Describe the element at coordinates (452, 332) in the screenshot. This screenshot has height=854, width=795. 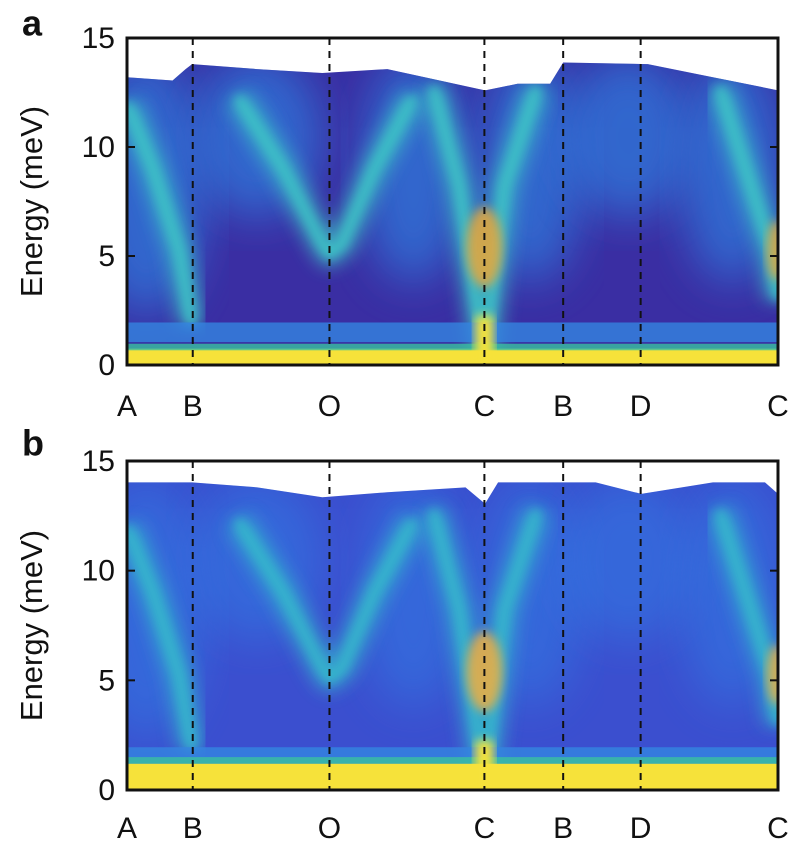
I see `low-energy-band` at that location.